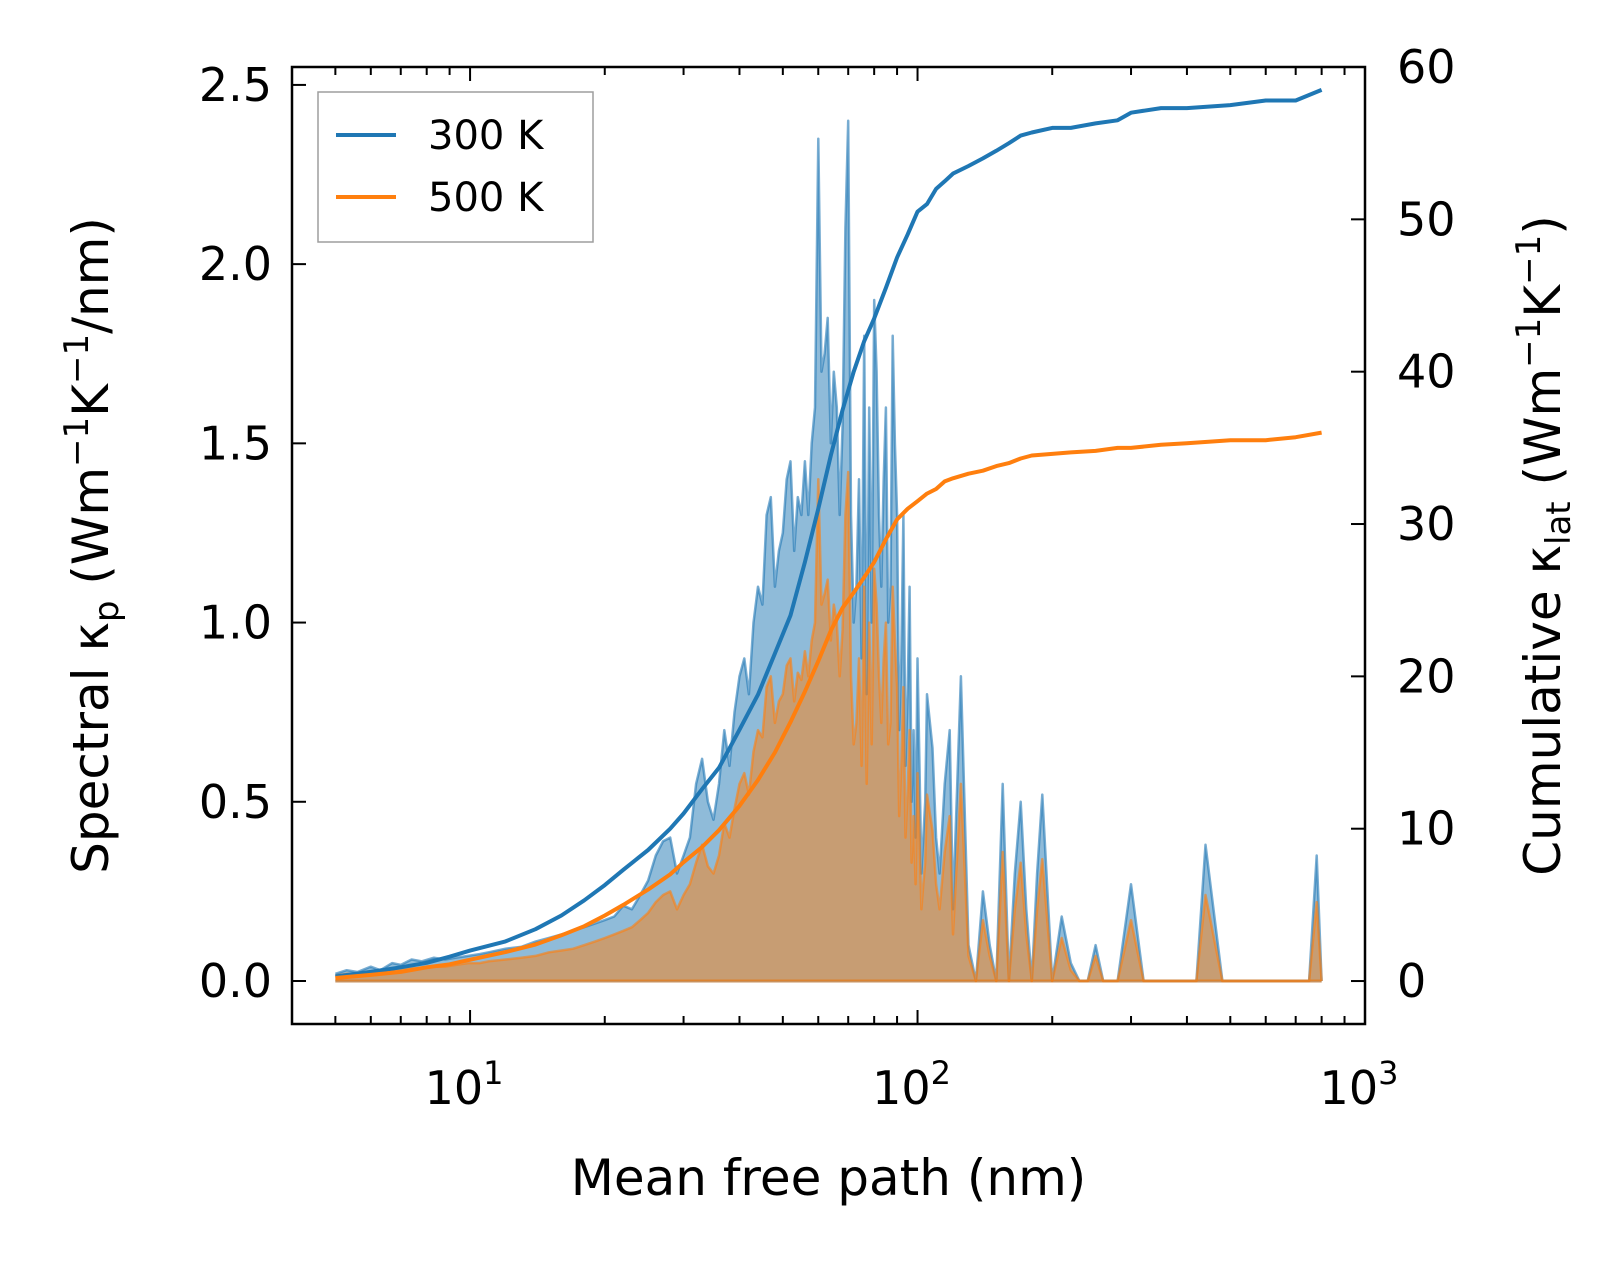  What do you see at coordinates (1426, 67) in the screenshot?
I see `y2-tick-label: 60` at bounding box center [1426, 67].